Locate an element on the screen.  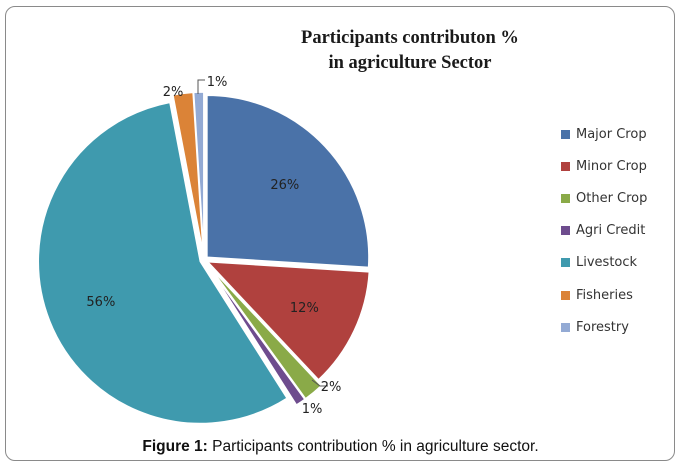
legend-label: Livestock is located at coordinates (607, 263).